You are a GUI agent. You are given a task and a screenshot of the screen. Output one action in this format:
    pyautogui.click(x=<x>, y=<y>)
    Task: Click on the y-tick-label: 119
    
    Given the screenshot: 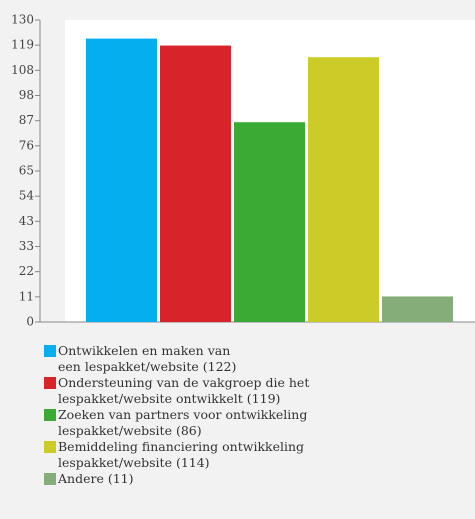 What is the action you would take?
    pyautogui.click(x=22, y=45)
    